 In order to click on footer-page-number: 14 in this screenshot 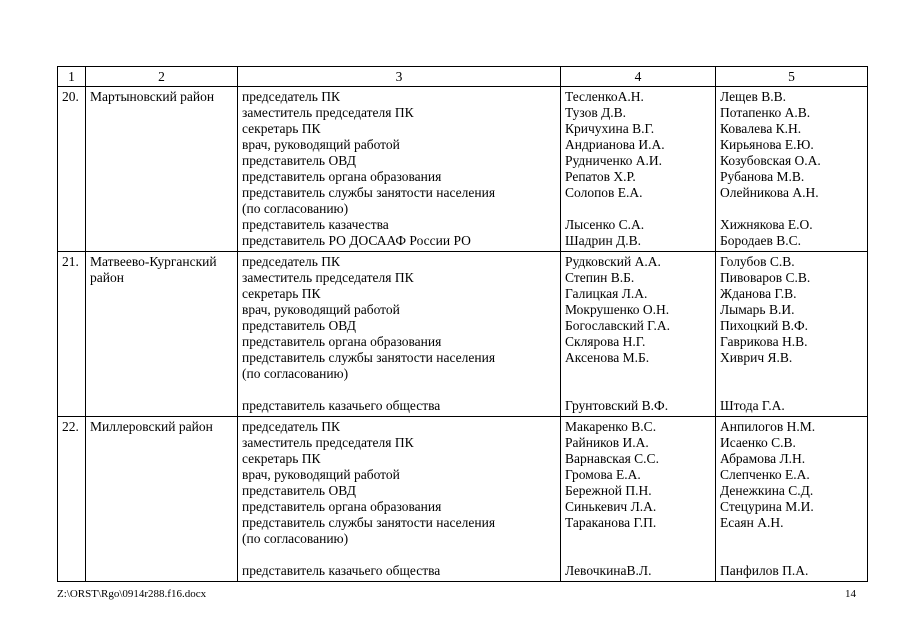, I will do `click(850, 594)`.